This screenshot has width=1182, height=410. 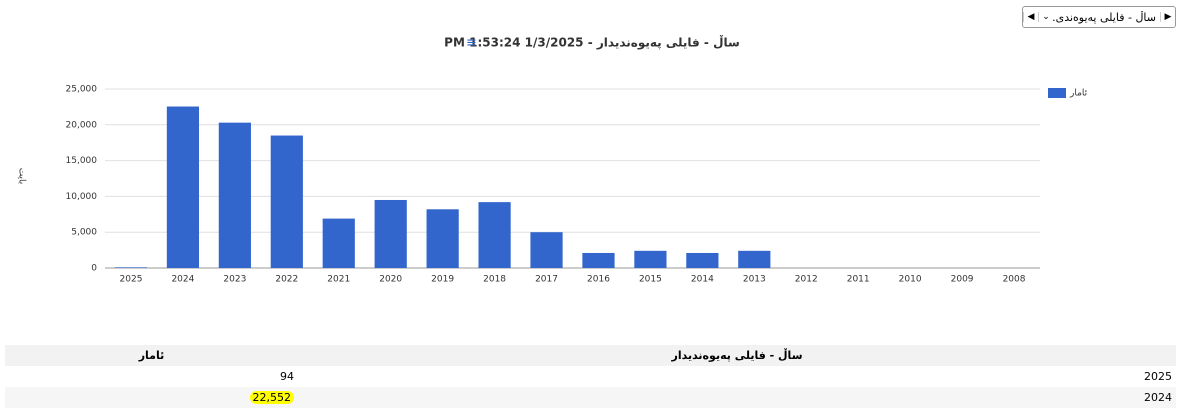 I want to click on menu-icon: ≡, so click(x=471, y=43).